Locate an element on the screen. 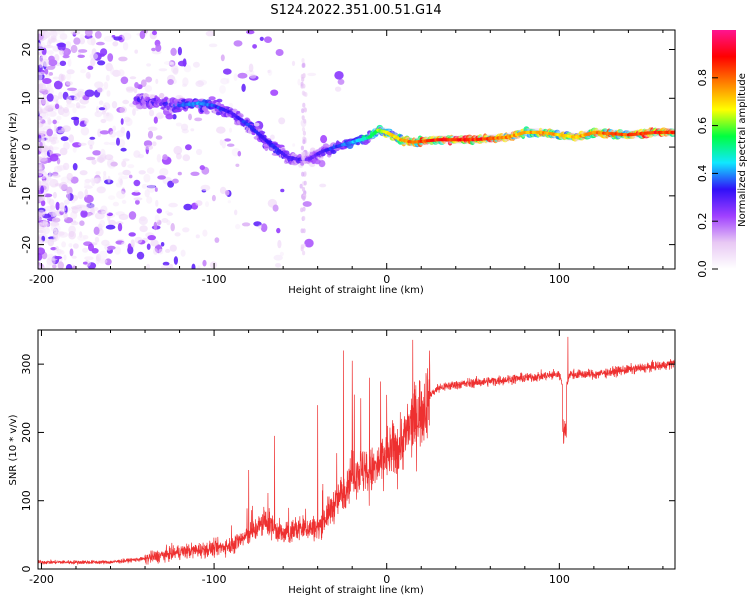  colorbar-tick-label: 0.8 is located at coordinates (702, 78).